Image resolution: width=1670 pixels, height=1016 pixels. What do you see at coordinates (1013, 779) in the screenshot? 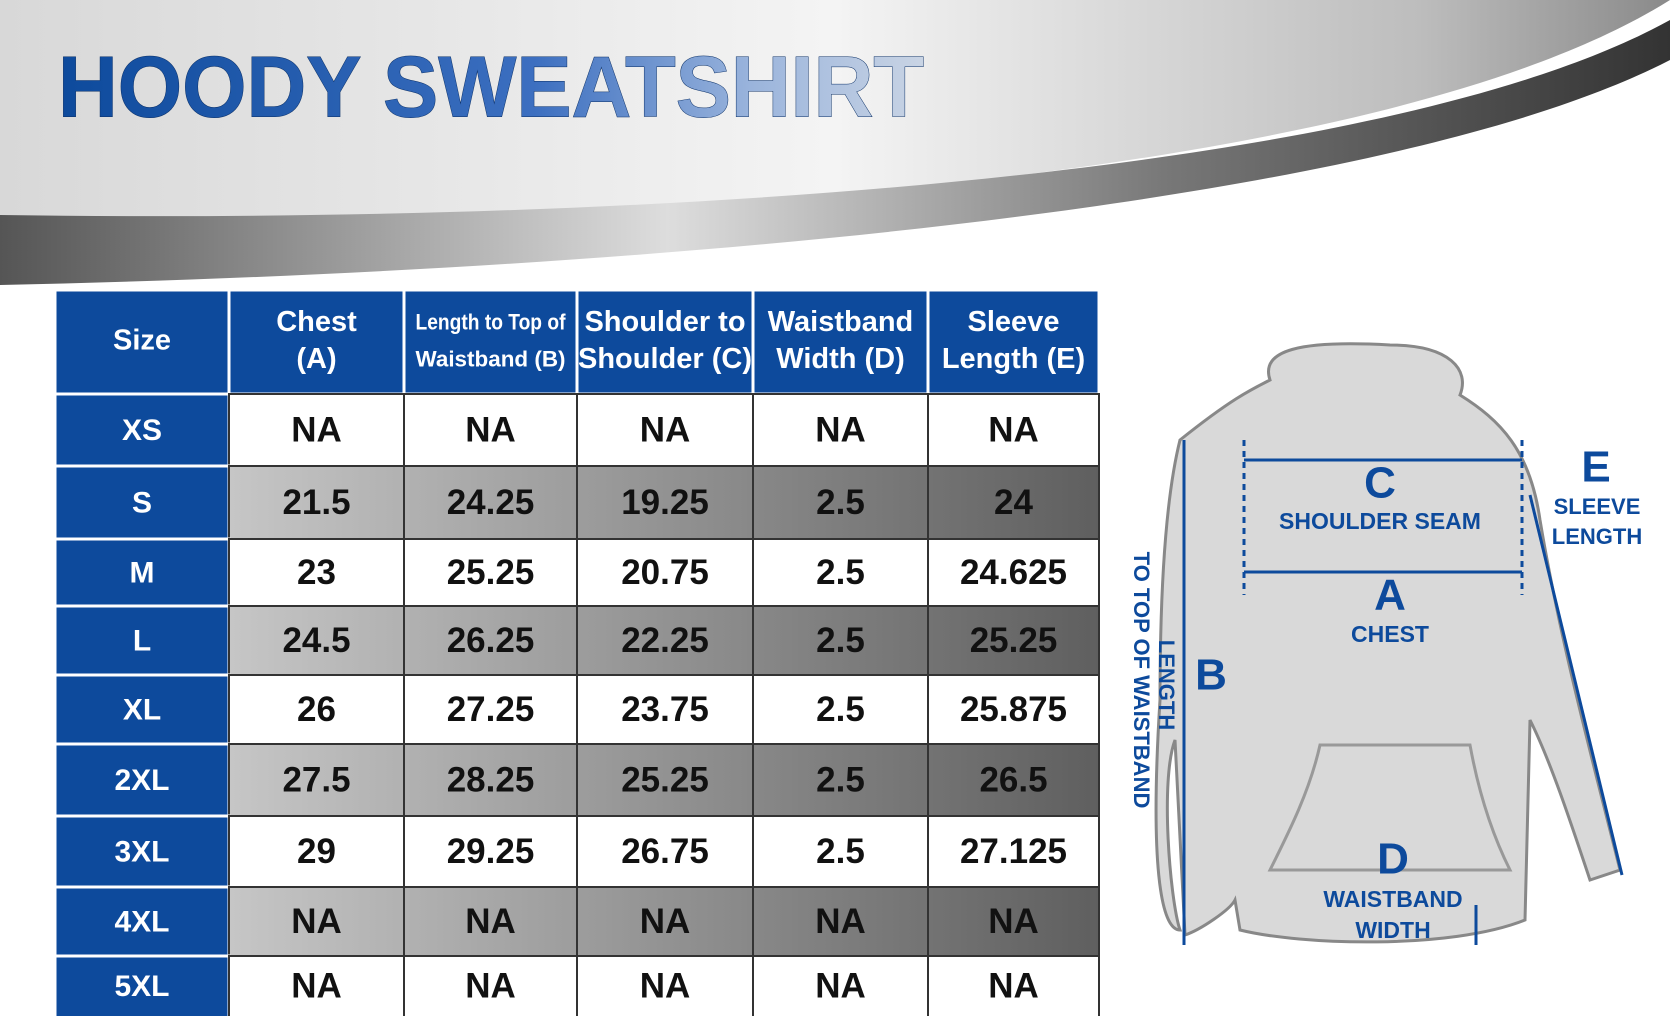
I see `measurement: 26.5` at bounding box center [1013, 779].